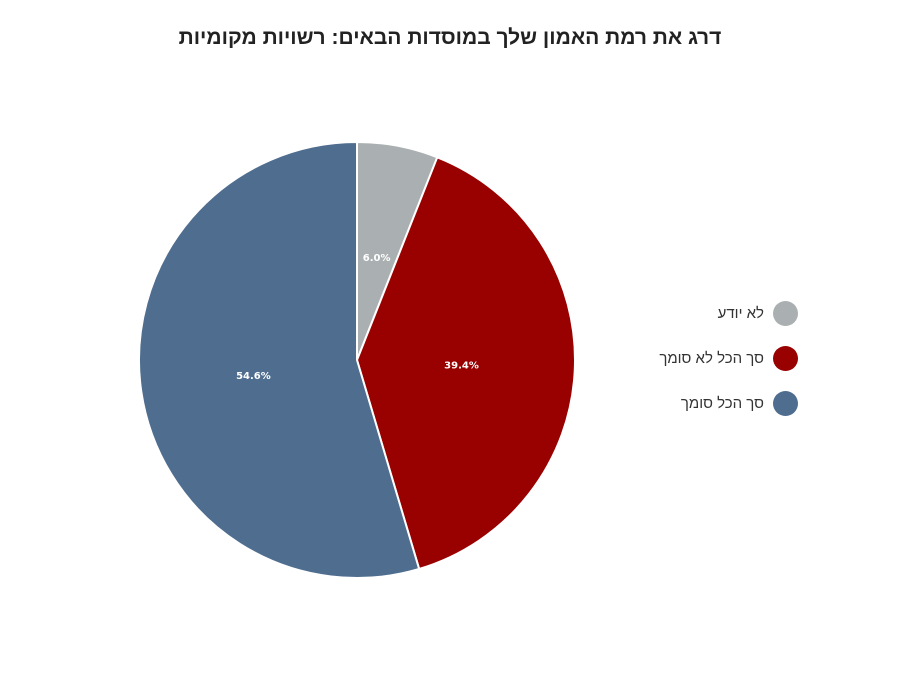 The image size is (900, 700). What do you see at coordinates (377, 258) in the screenshot?
I see `pie-slice-label-dont-know: 6.0%` at bounding box center [377, 258].